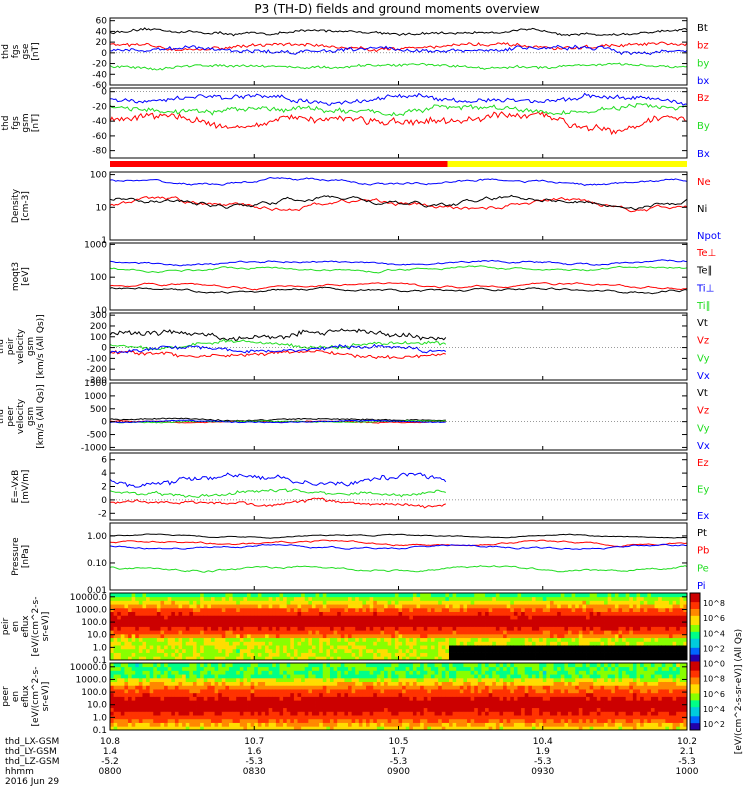 The width and height of the screenshot is (750, 800). I want to click on y-tick-label: 100, so click(98, 338).